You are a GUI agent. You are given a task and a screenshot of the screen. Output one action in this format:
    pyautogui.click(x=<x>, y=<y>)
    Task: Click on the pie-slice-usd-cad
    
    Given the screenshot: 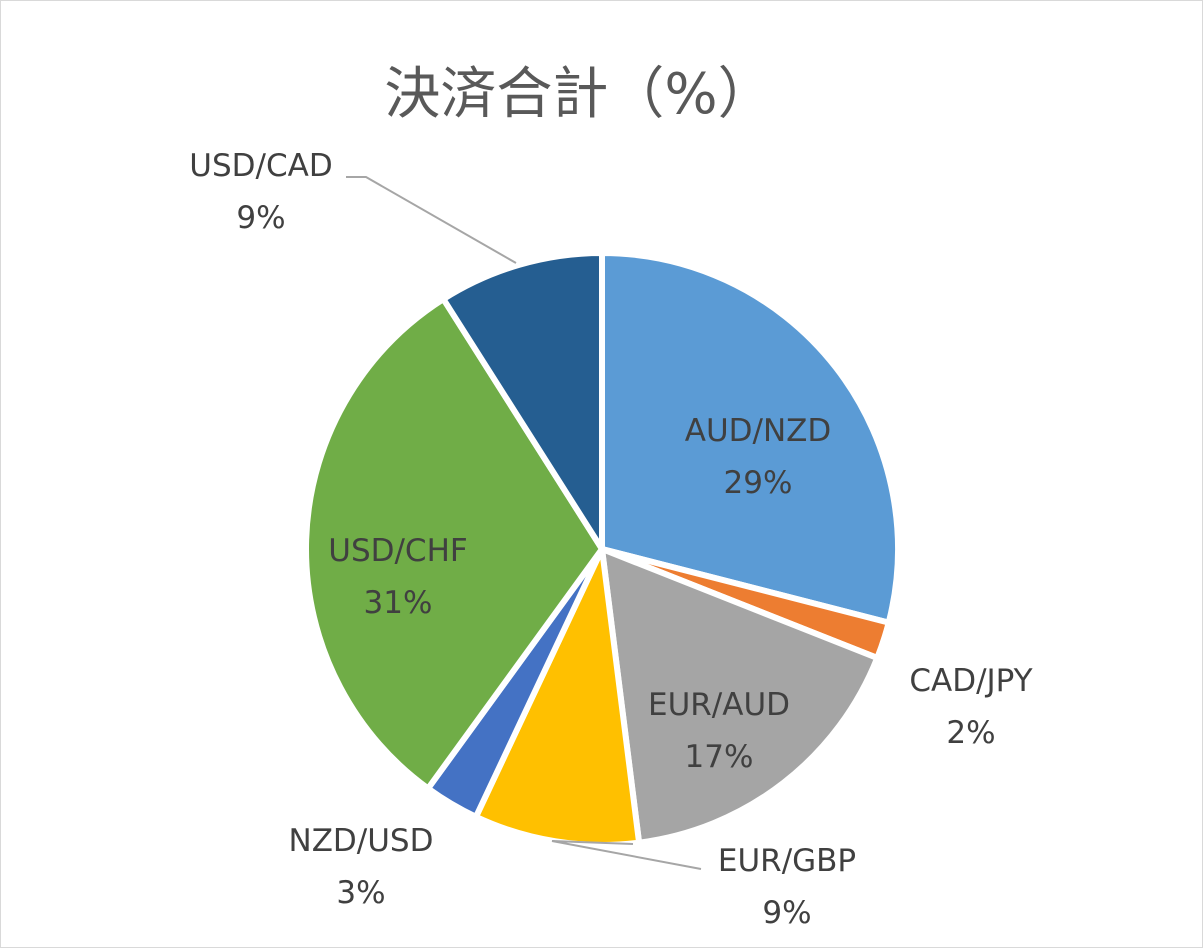 What is the action you would take?
    pyautogui.click(x=522, y=401)
    